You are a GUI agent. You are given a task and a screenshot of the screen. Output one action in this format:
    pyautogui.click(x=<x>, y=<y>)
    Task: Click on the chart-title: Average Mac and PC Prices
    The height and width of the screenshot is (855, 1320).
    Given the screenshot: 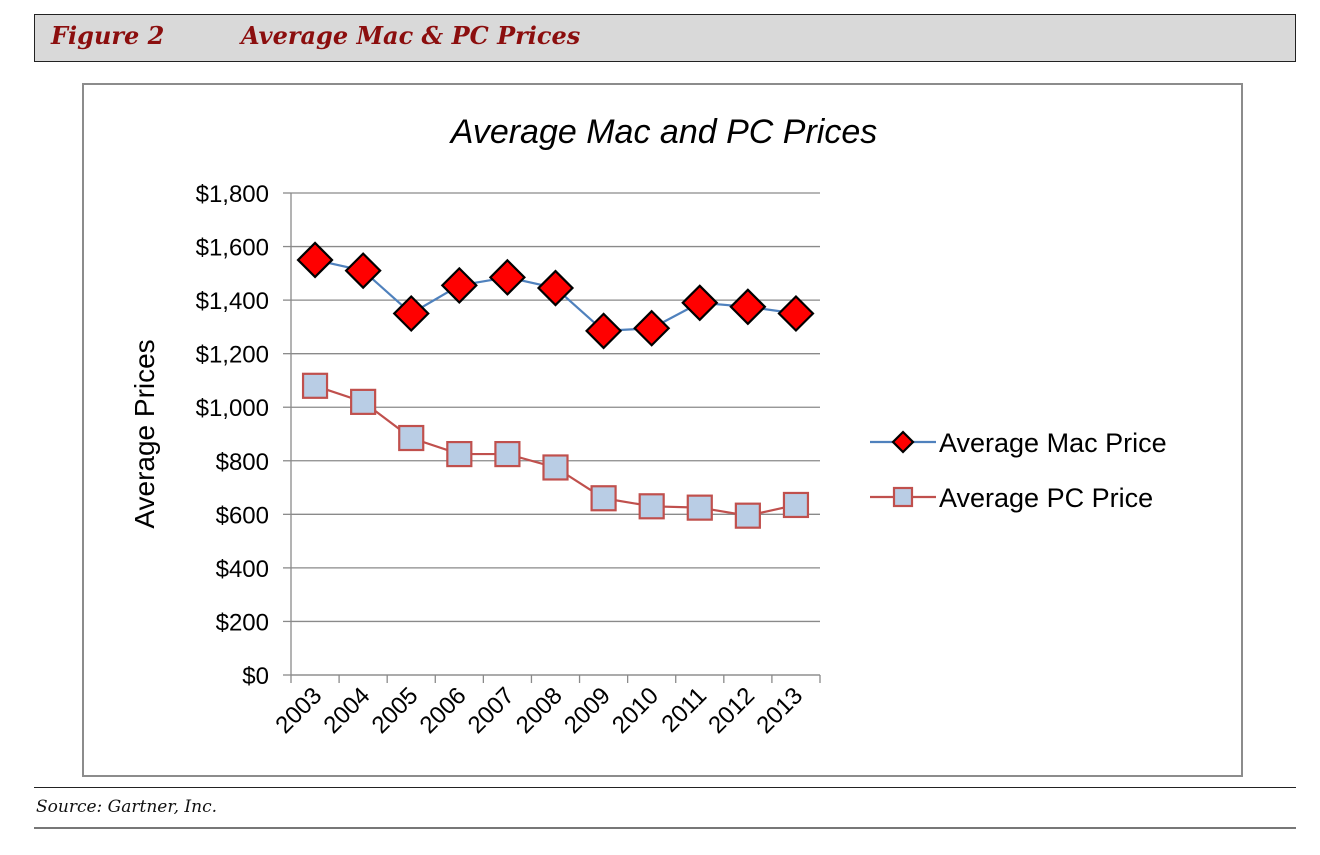 What is the action you would take?
    pyautogui.click(x=663, y=132)
    